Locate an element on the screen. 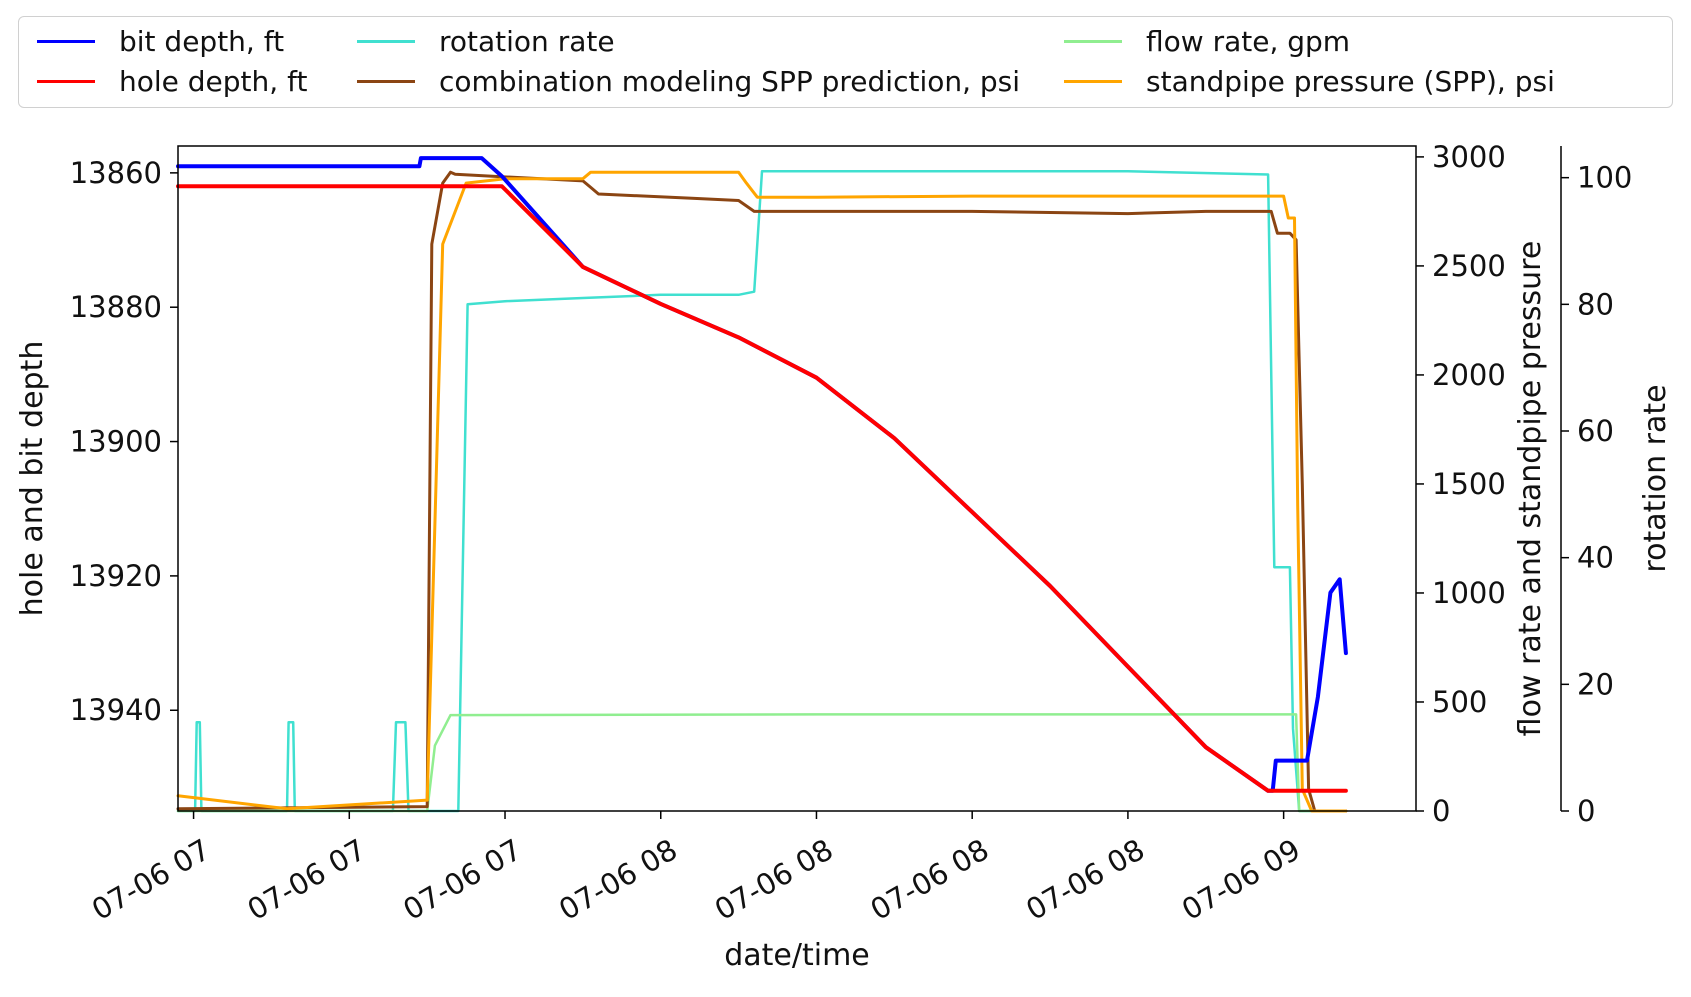 Image resolution: width=1691 pixels, height=997 pixels. y-right2-tick-label: 40 is located at coordinates (1595, 558).